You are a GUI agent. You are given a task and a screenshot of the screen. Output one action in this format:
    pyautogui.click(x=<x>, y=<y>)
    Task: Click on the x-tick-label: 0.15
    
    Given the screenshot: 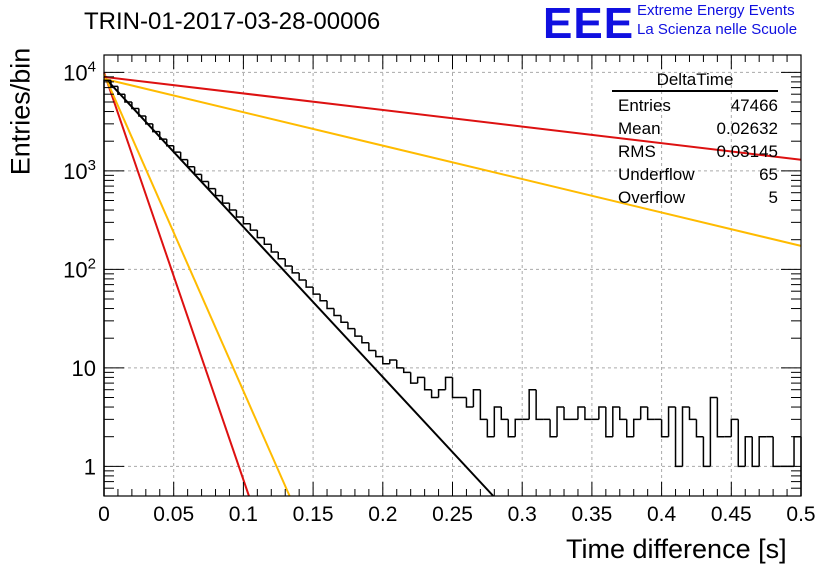 What is the action you would take?
    pyautogui.click(x=313, y=514)
    